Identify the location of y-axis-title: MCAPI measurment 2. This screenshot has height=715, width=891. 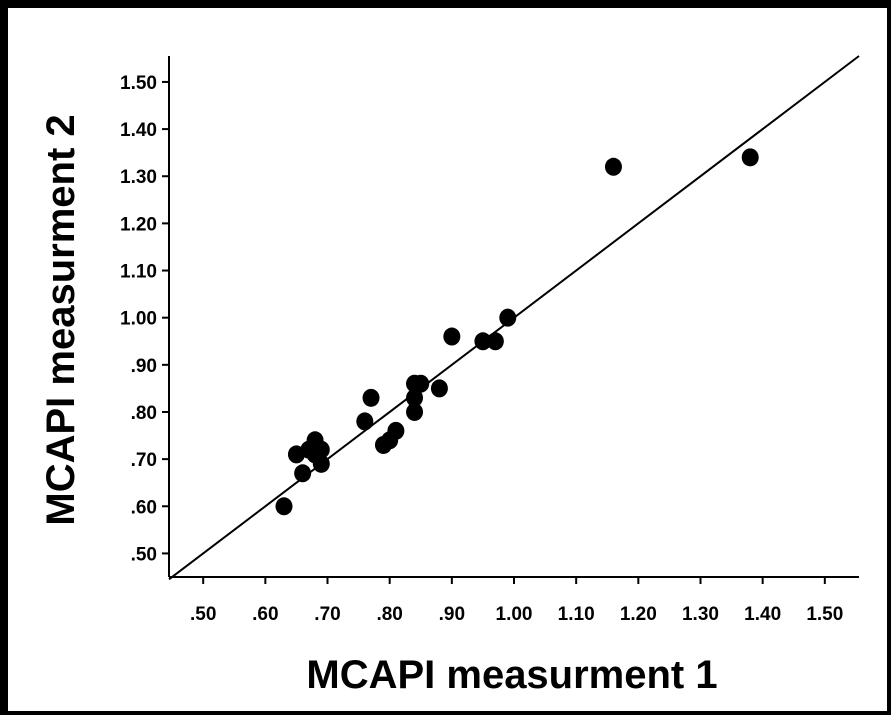
(61, 319).